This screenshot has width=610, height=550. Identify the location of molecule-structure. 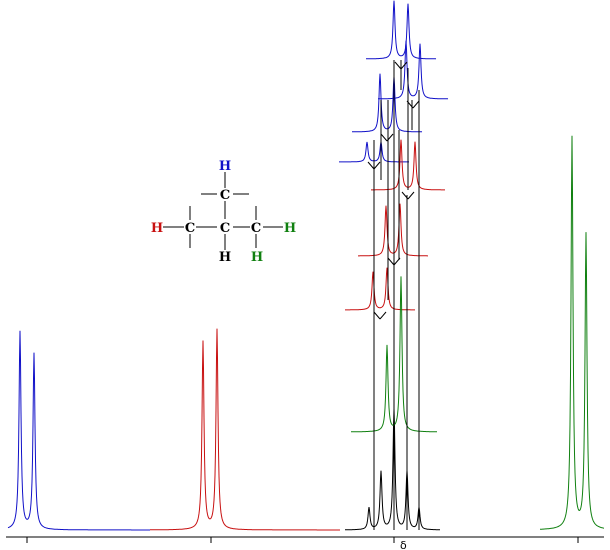
(223, 211).